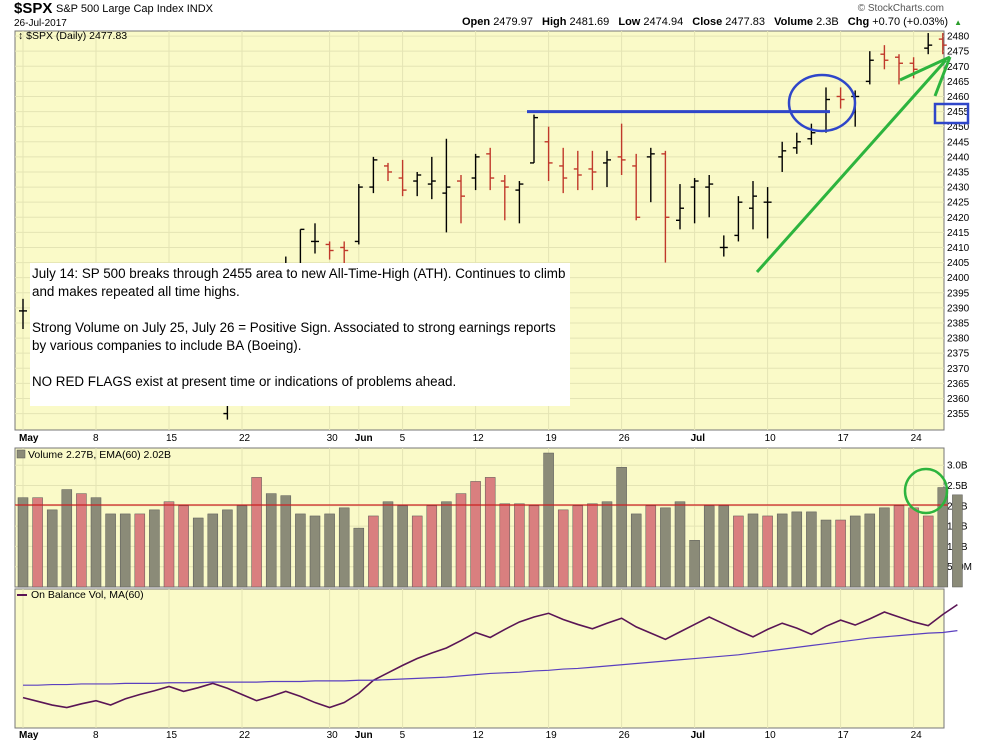 The height and width of the screenshot is (744, 990). I want to click on trend-arrow-head-a, so click(925, 68).